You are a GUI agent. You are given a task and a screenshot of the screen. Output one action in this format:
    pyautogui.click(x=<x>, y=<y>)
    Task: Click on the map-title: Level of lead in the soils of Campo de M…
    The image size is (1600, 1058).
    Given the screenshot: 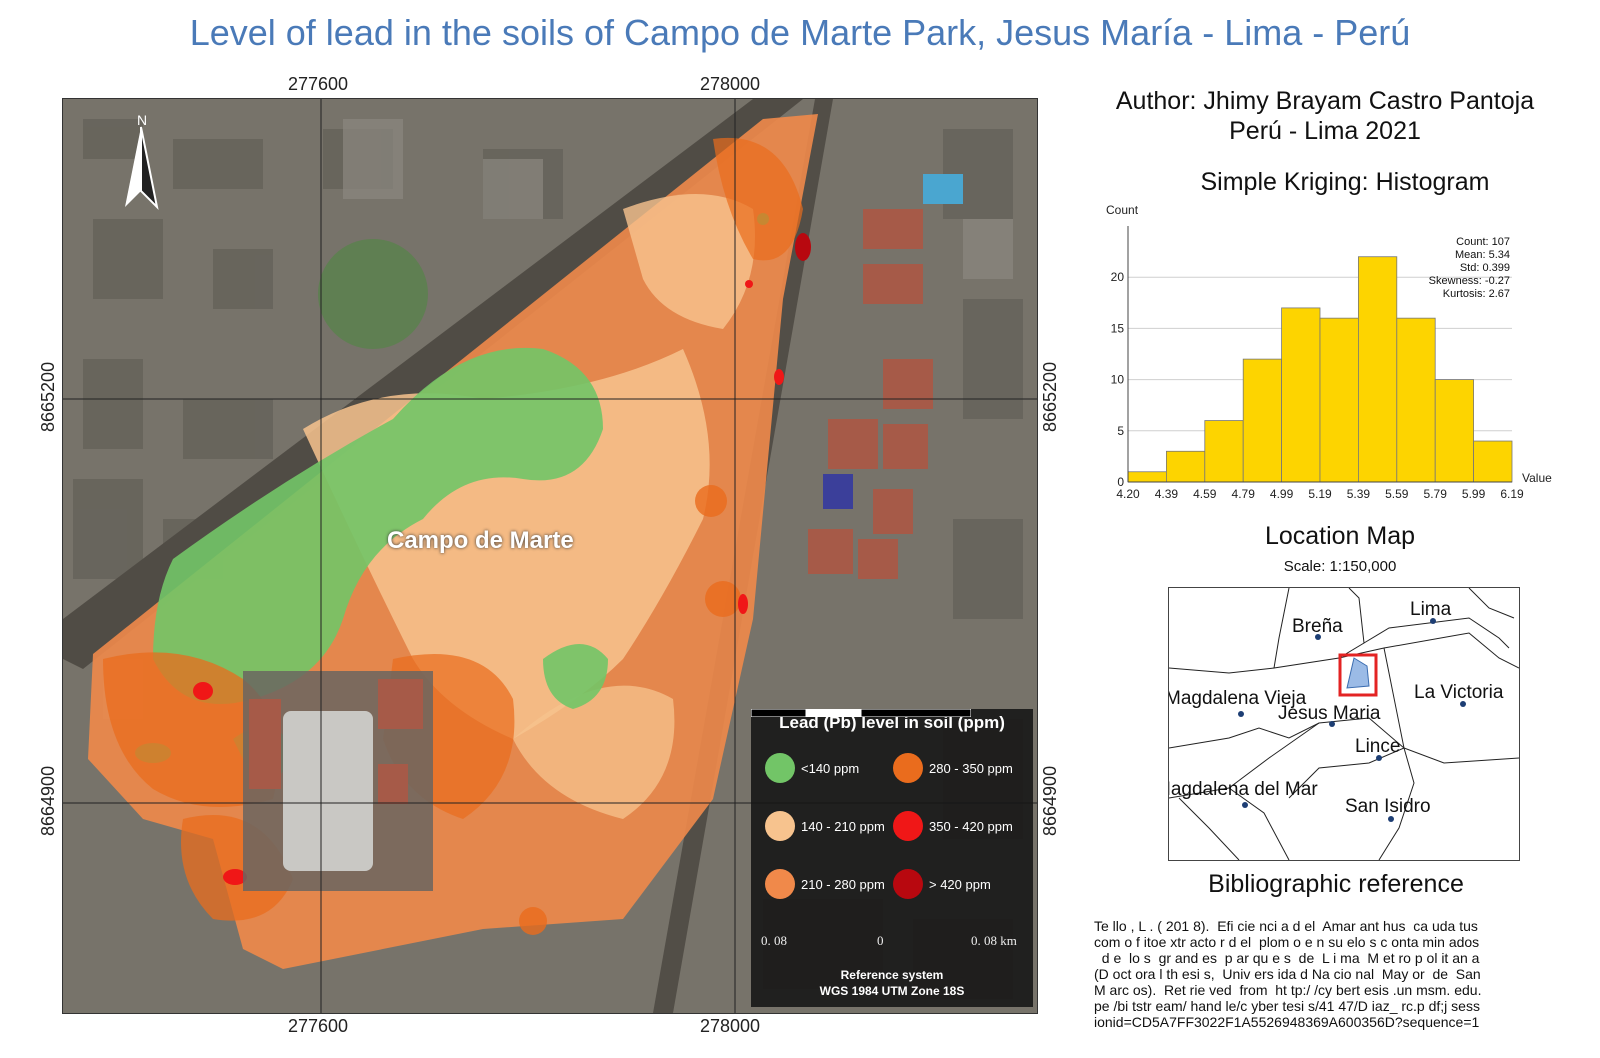 What is the action you would take?
    pyautogui.click(x=800, y=32)
    